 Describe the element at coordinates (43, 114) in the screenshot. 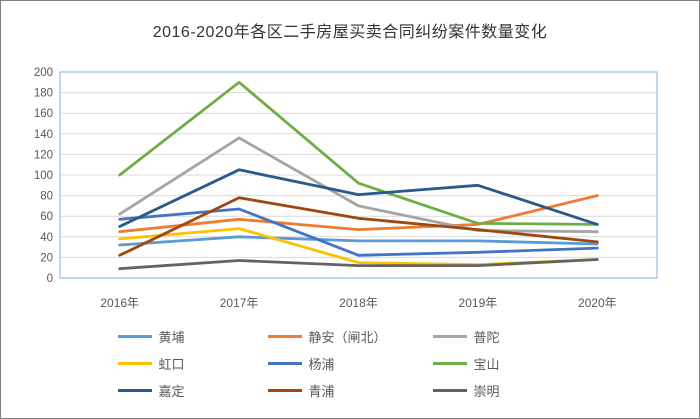

I see `y-axis-tick-label: 160` at that location.